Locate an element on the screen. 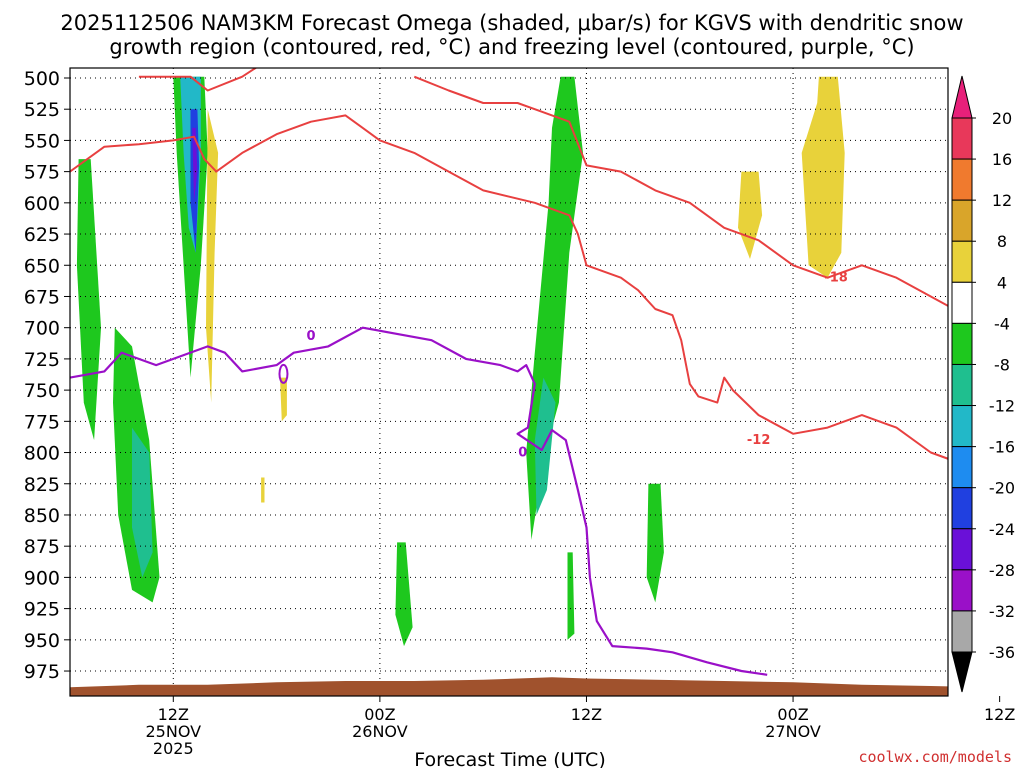 This screenshot has width=1024, height=768. colorbar-bottom-arrow is located at coordinates (962, 672).